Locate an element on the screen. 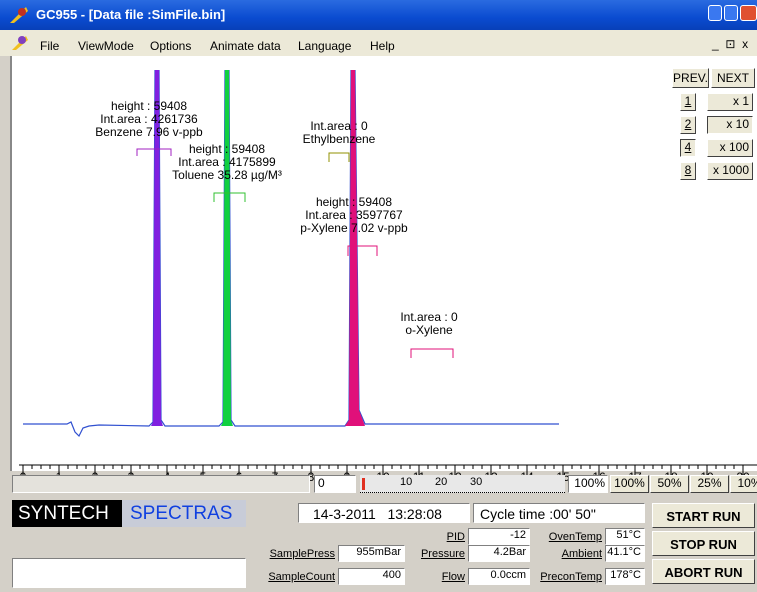  peak-label: Int.area : 4261736 is located at coordinates (149, 119).